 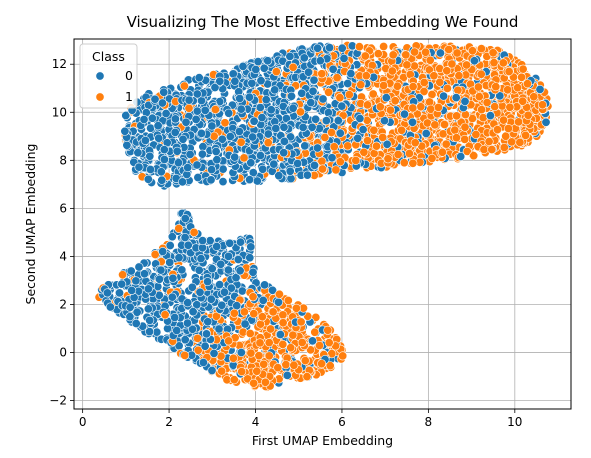 I want to click on legend-title: Class, so click(x=108, y=56).